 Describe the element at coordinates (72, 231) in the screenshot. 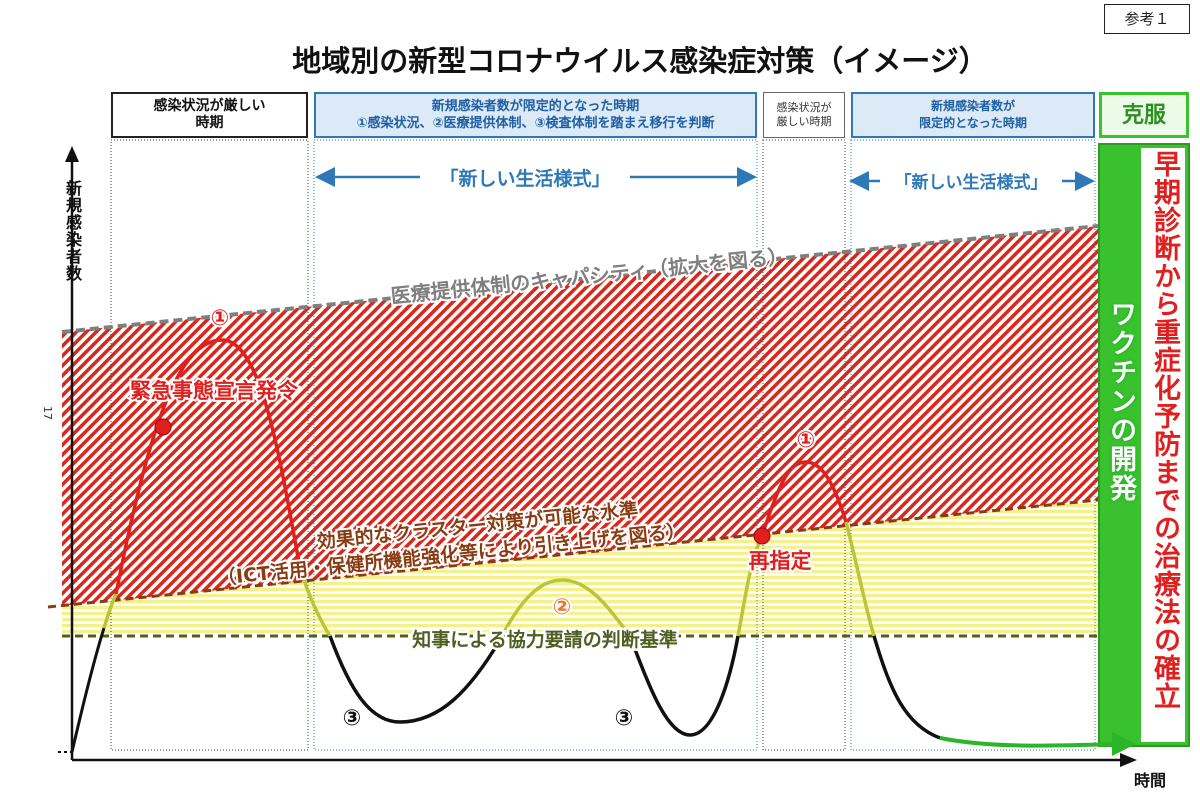

I see `y-axis-label: 新規感染者数` at that location.